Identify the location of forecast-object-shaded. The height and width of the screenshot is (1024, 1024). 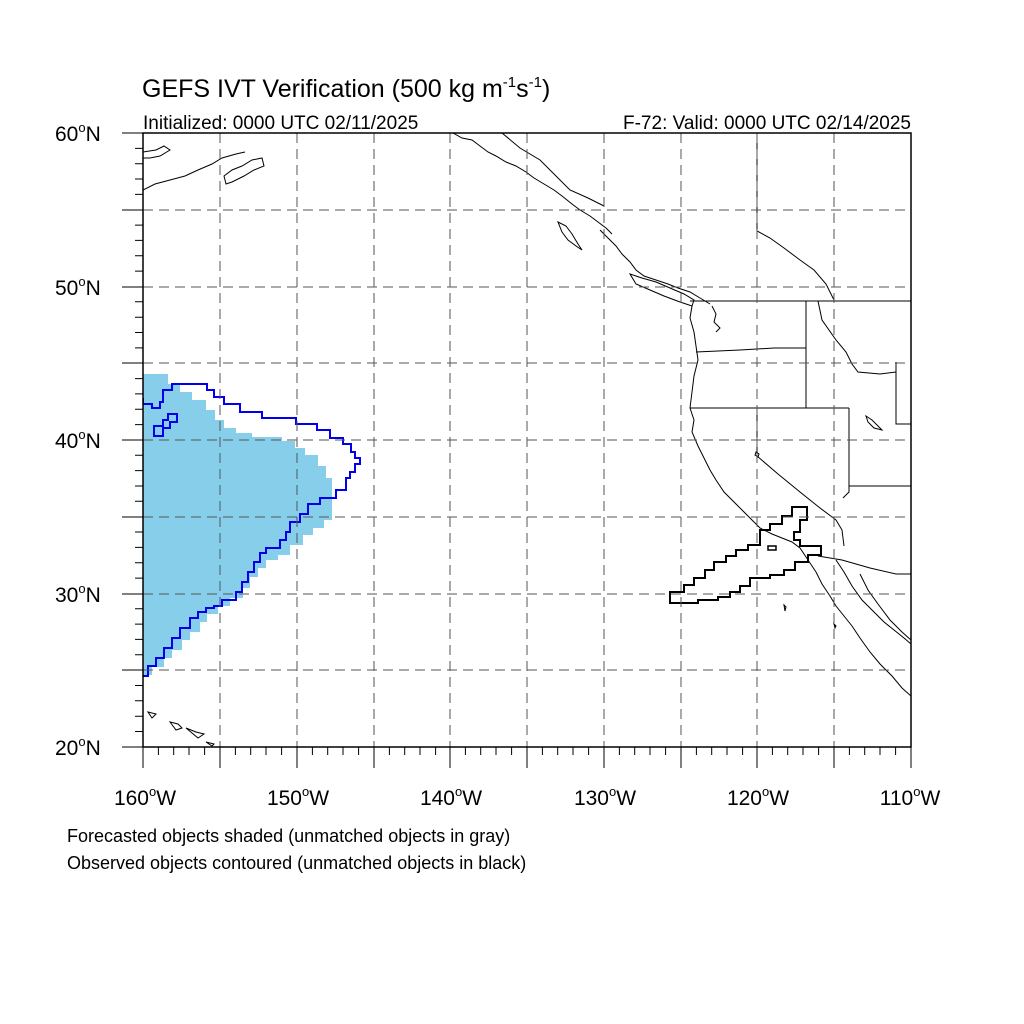
(237, 524).